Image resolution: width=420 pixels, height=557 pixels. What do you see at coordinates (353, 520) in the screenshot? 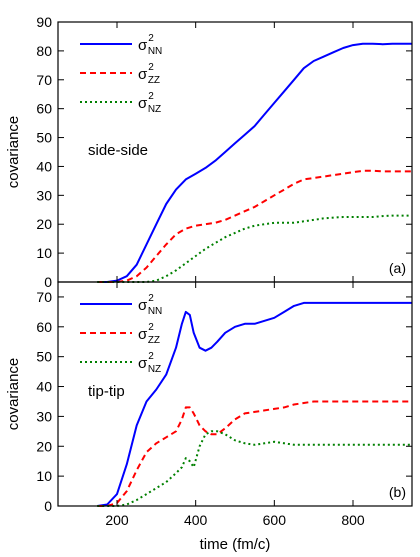
I see `x-tick-label: 800` at bounding box center [353, 520].